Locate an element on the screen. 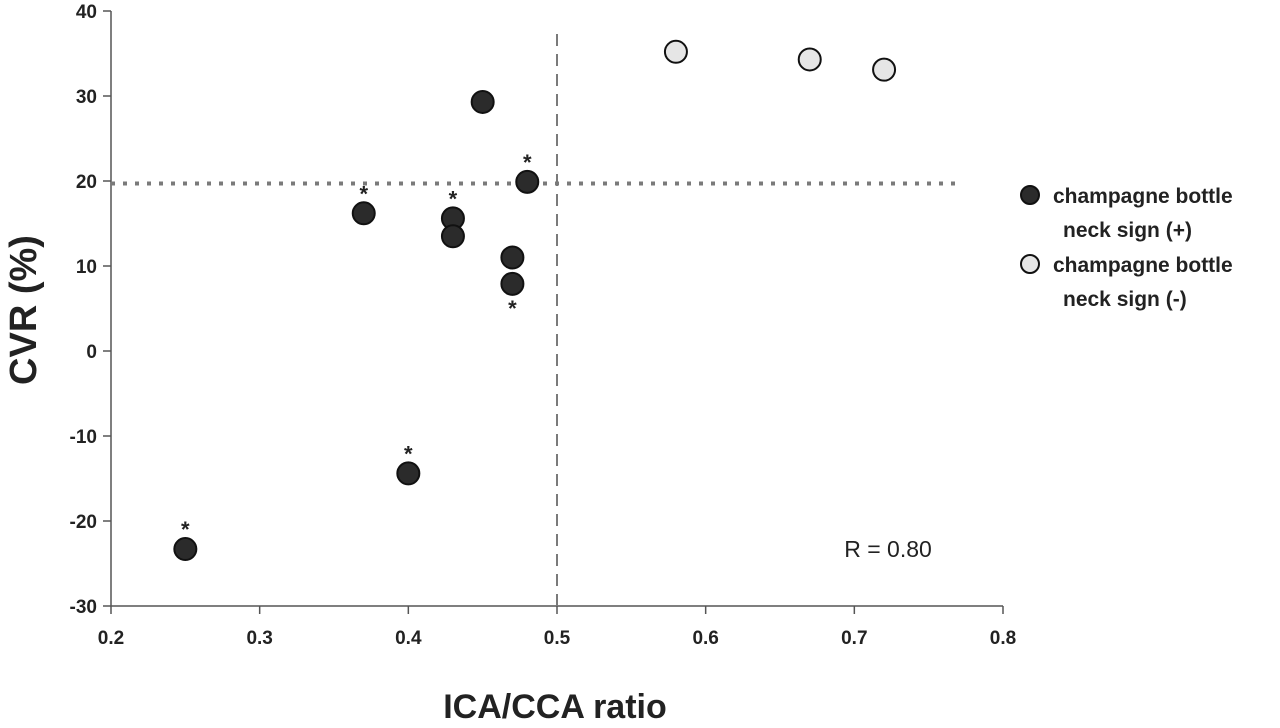  x-tick-label: 0.8 is located at coordinates (1003, 638).